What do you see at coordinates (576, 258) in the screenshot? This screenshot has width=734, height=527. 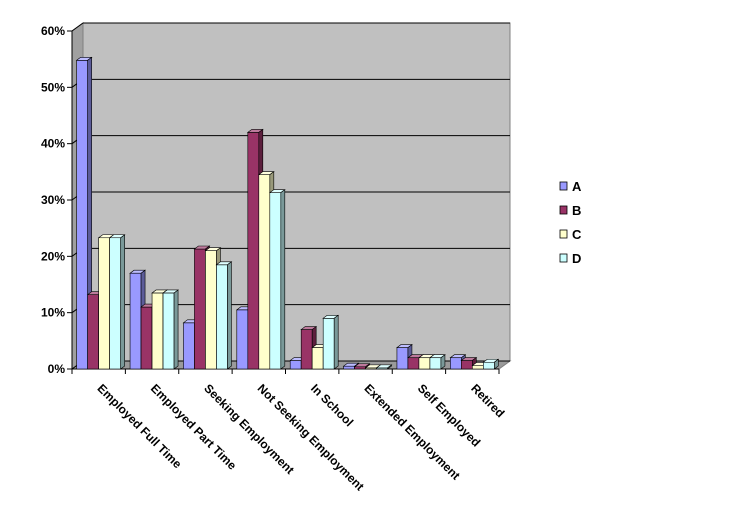 I see `legend-label-D: D` at bounding box center [576, 258].